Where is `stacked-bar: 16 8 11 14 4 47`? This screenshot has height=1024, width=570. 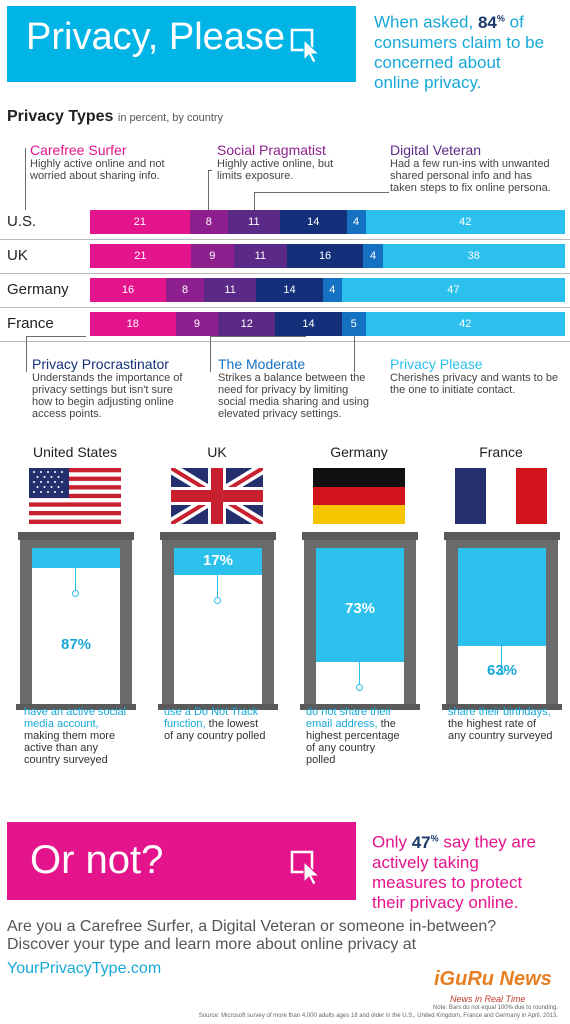
stacked-bar: 16 8 11 14 4 47 is located at coordinates (327, 290).